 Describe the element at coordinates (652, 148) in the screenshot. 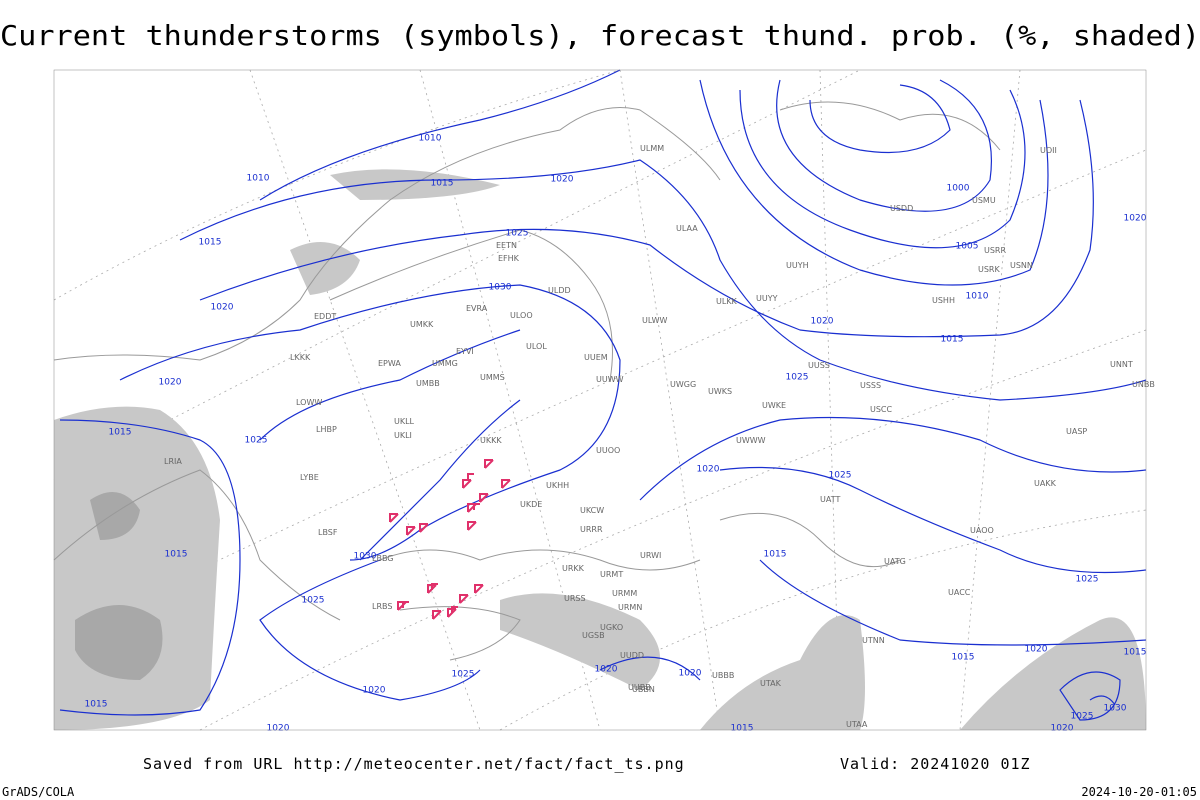

I see `station-label: ULMM` at that location.